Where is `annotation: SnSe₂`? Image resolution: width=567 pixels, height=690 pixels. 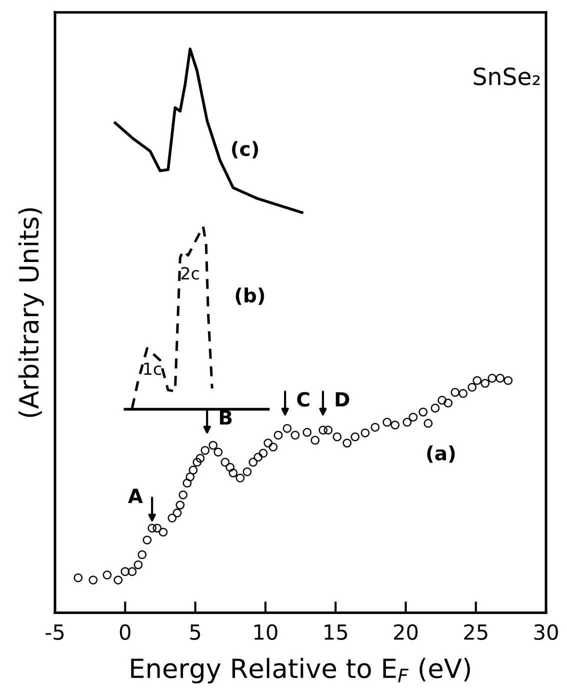
annotation: SnSe₂ is located at coordinates (507, 76).